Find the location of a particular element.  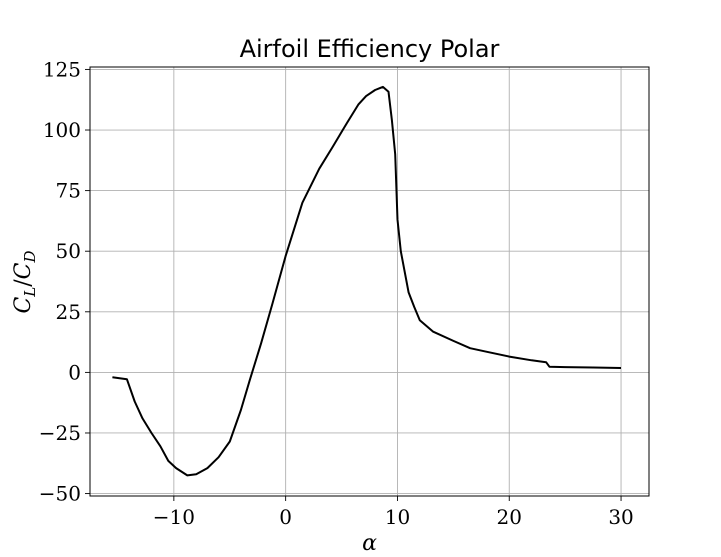

y-tick-label: 75 is located at coordinates (68, 191).